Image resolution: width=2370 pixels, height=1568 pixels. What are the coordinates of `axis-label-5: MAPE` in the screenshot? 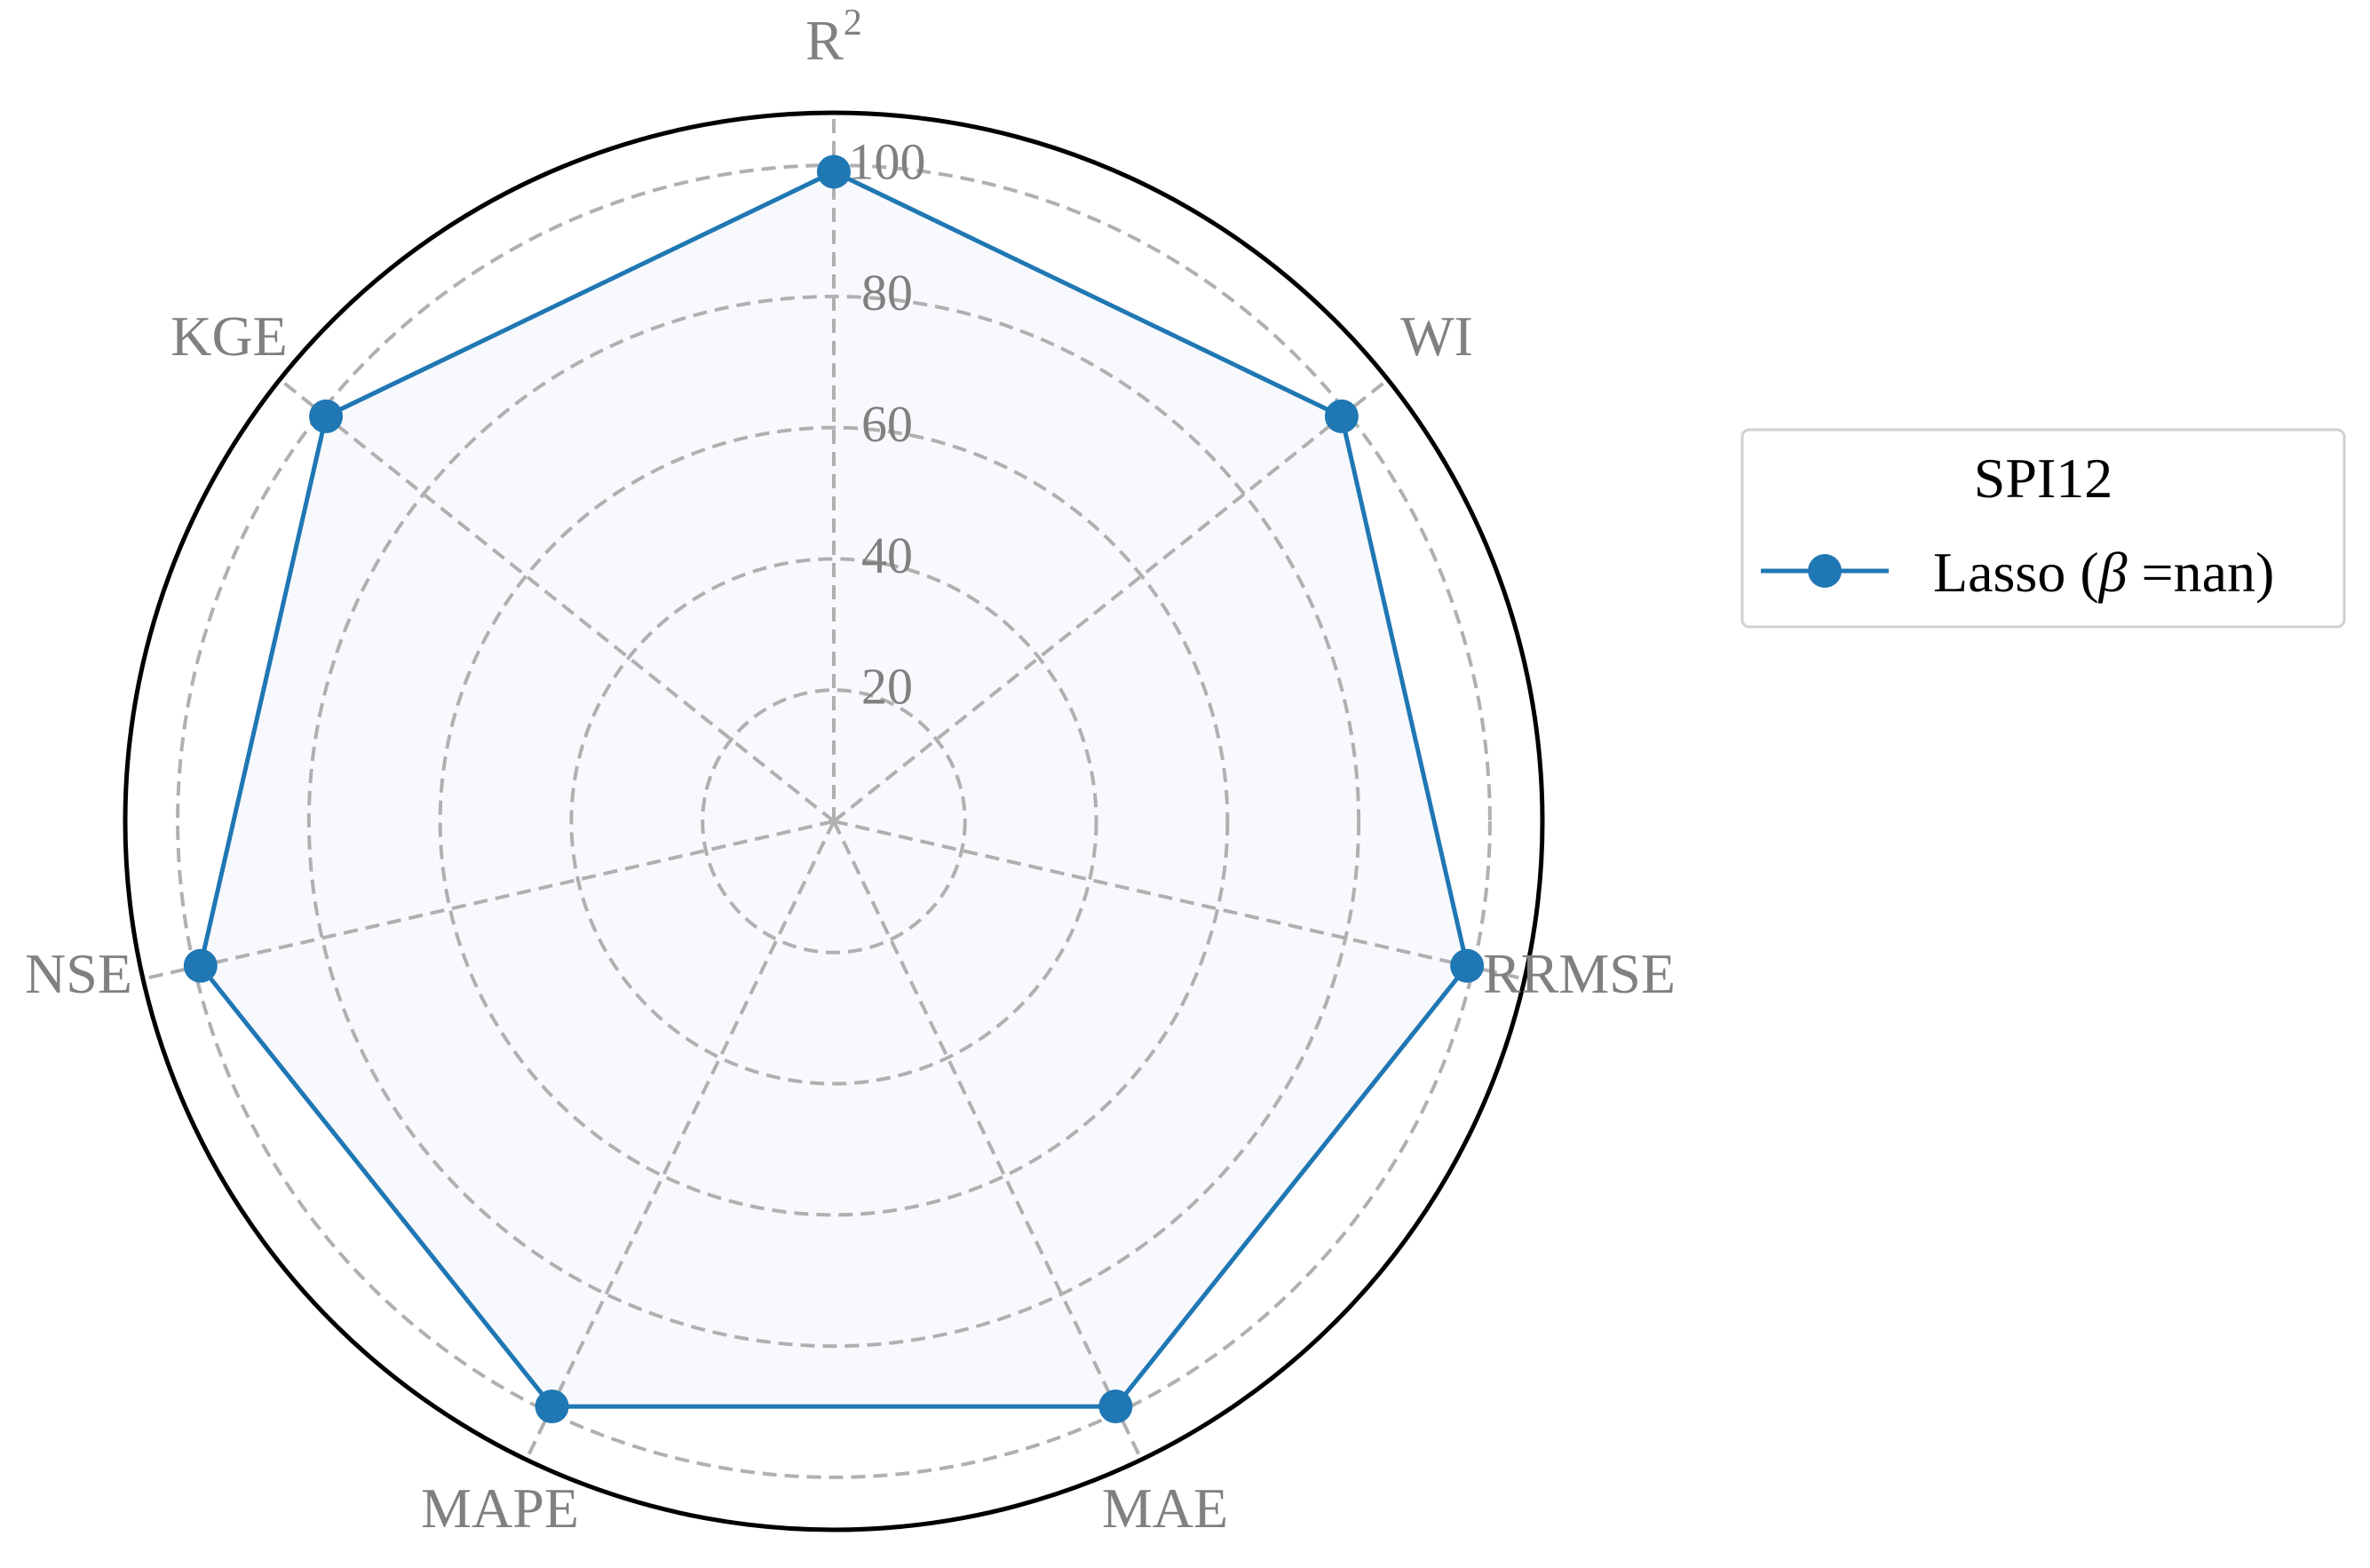 It's located at (500, 1508).